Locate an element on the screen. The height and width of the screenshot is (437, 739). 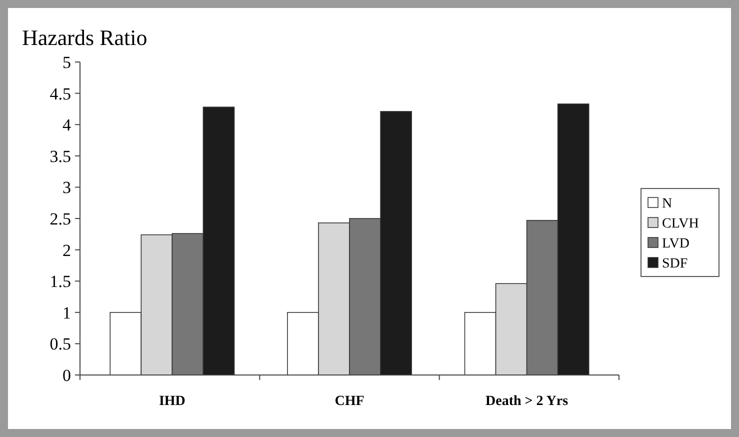
y-tick-label: 0 is located at coordinates (66, 375).